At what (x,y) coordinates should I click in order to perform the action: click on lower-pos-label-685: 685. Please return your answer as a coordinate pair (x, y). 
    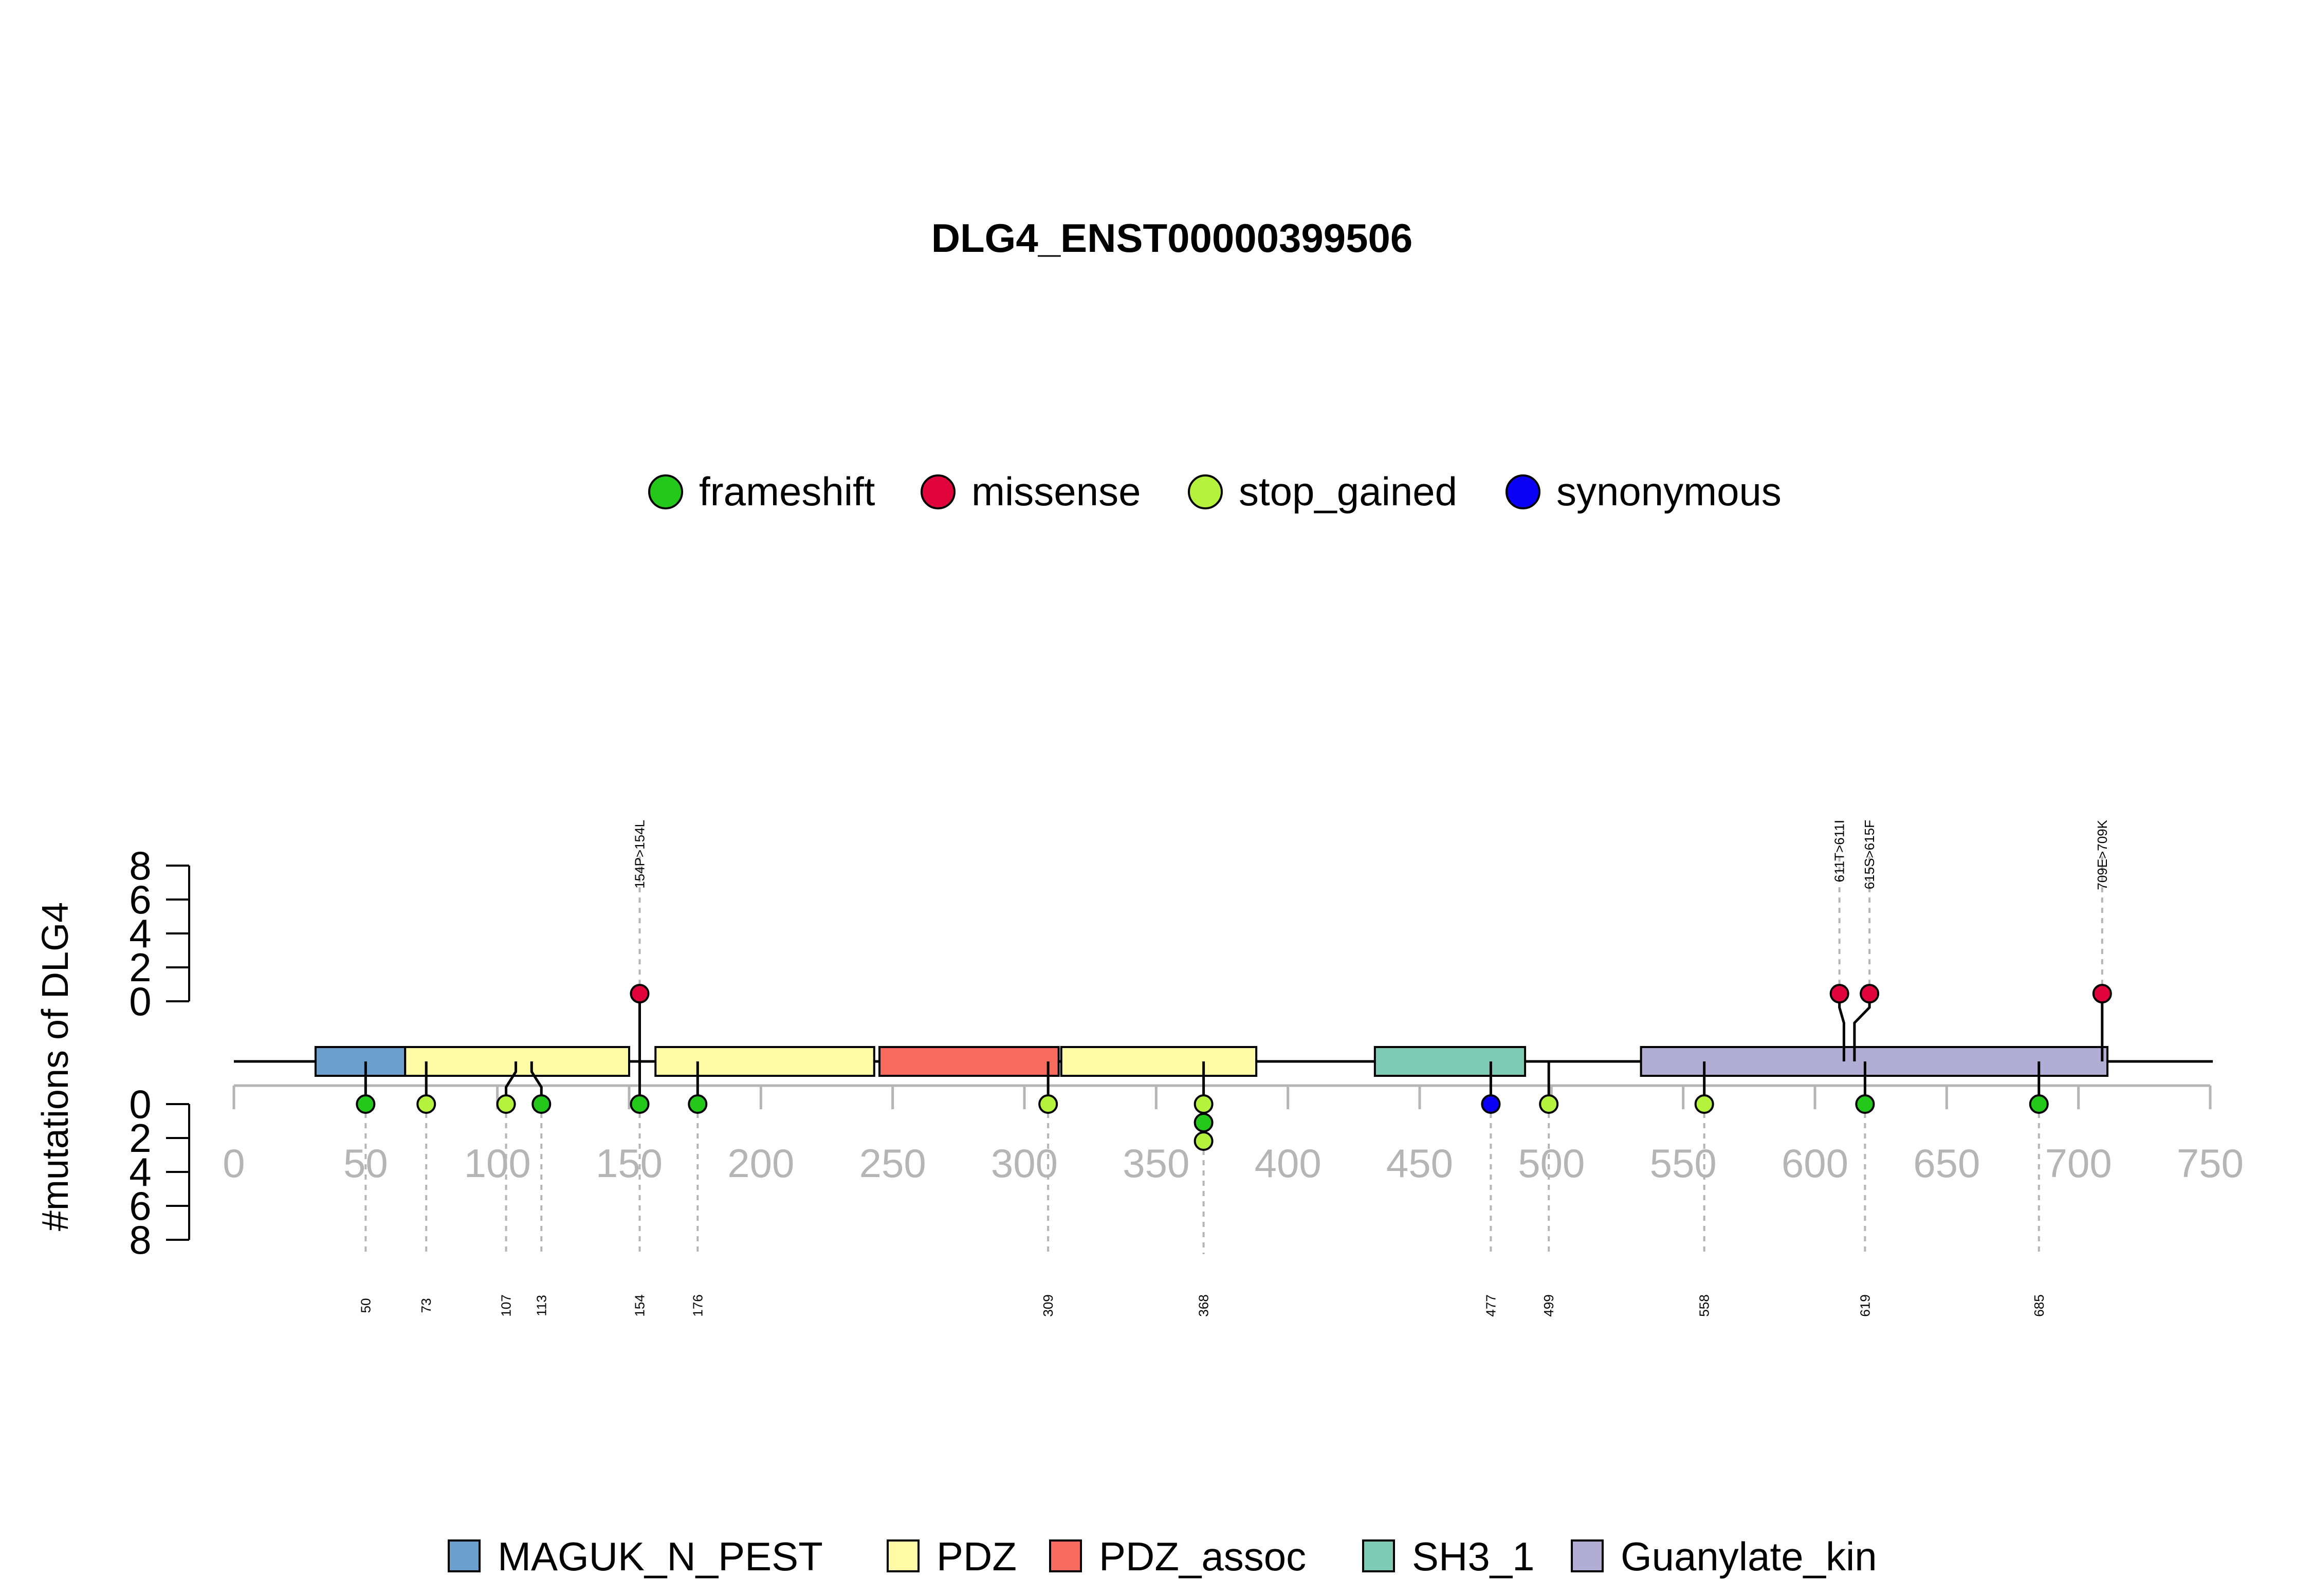
    Looking at the image, I should click on (2039, 1305).